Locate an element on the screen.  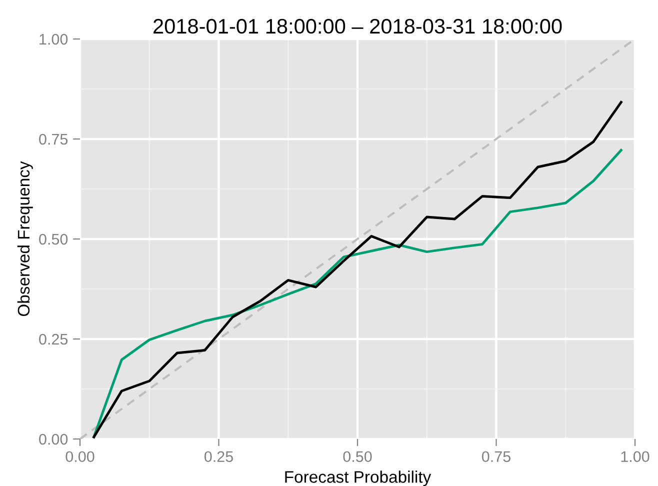
y-tick-label: 0.25 is located at coordinates (53, 339).